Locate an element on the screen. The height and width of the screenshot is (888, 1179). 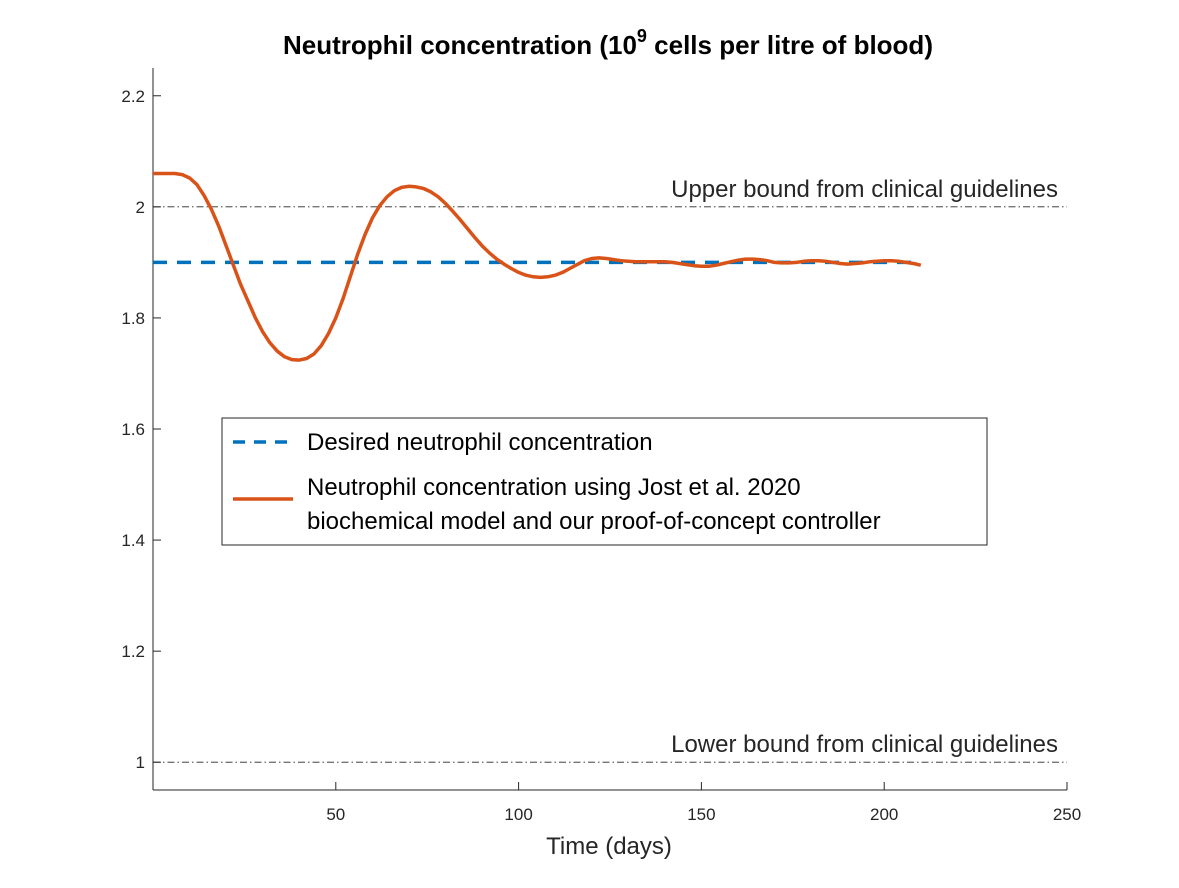
x-tick-label: 50 is located at coordinates (335, 814).